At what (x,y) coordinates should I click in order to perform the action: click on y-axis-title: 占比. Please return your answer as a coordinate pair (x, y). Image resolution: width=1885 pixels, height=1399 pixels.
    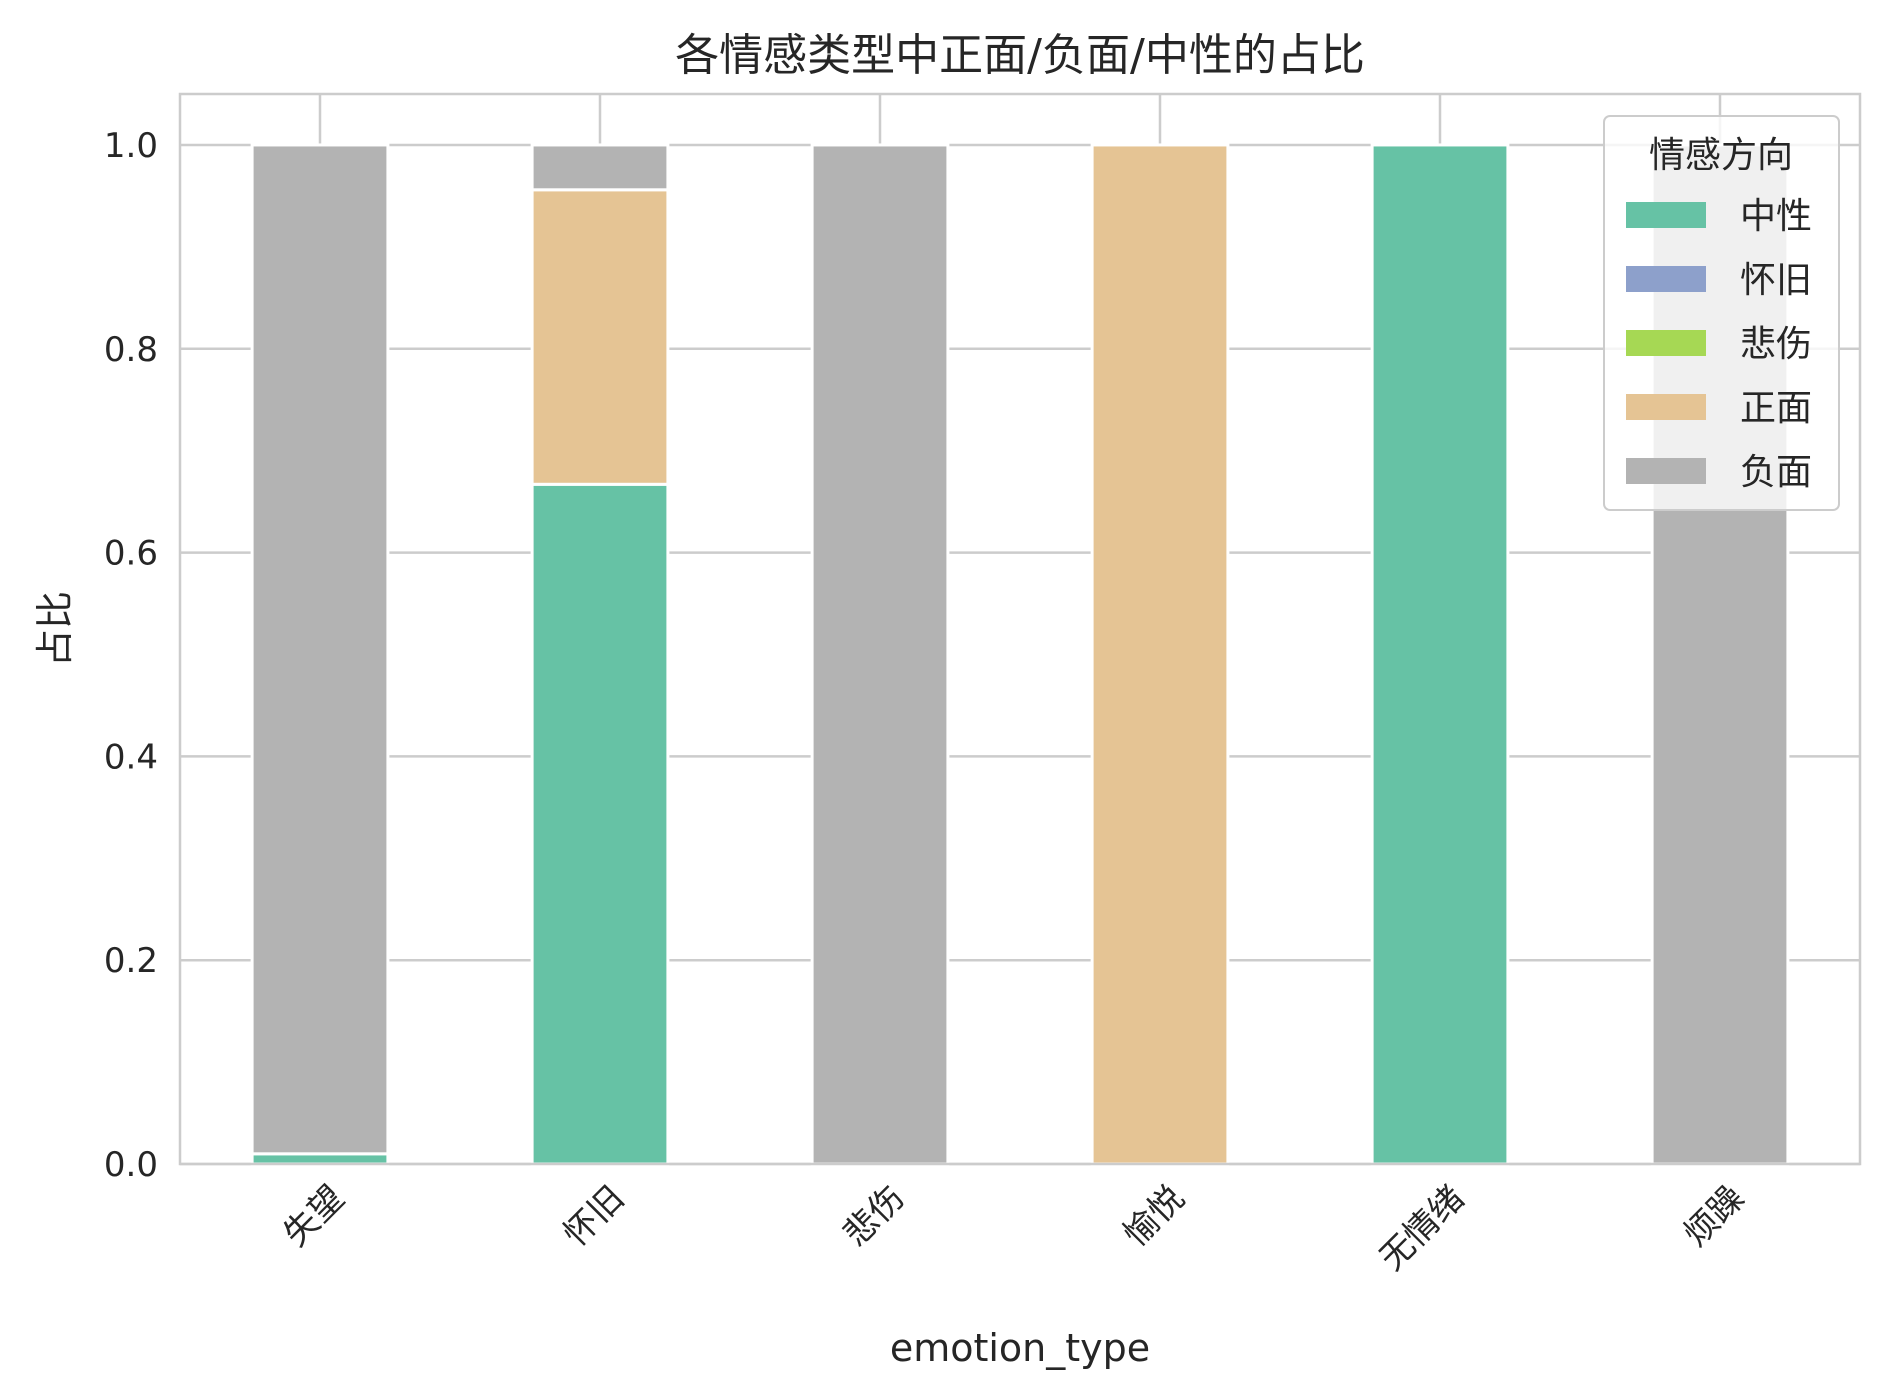
    Looking at the image, I should click on (55, 629).